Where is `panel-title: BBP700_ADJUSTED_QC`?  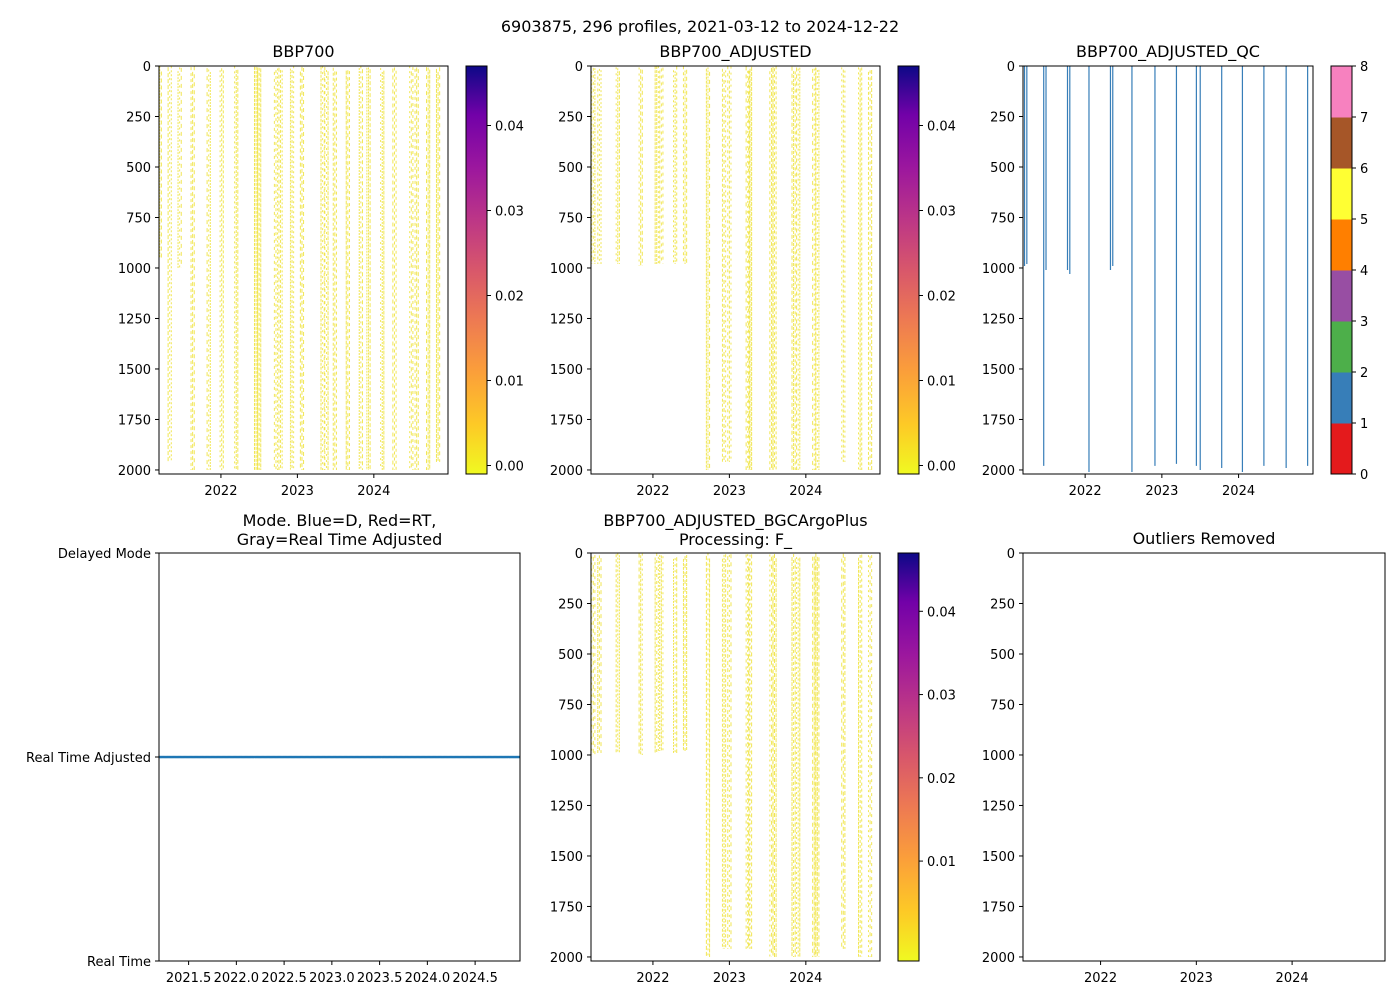 panel-title: BBP700_ADJUSTED_QC is located at coordinates (1168, 52).